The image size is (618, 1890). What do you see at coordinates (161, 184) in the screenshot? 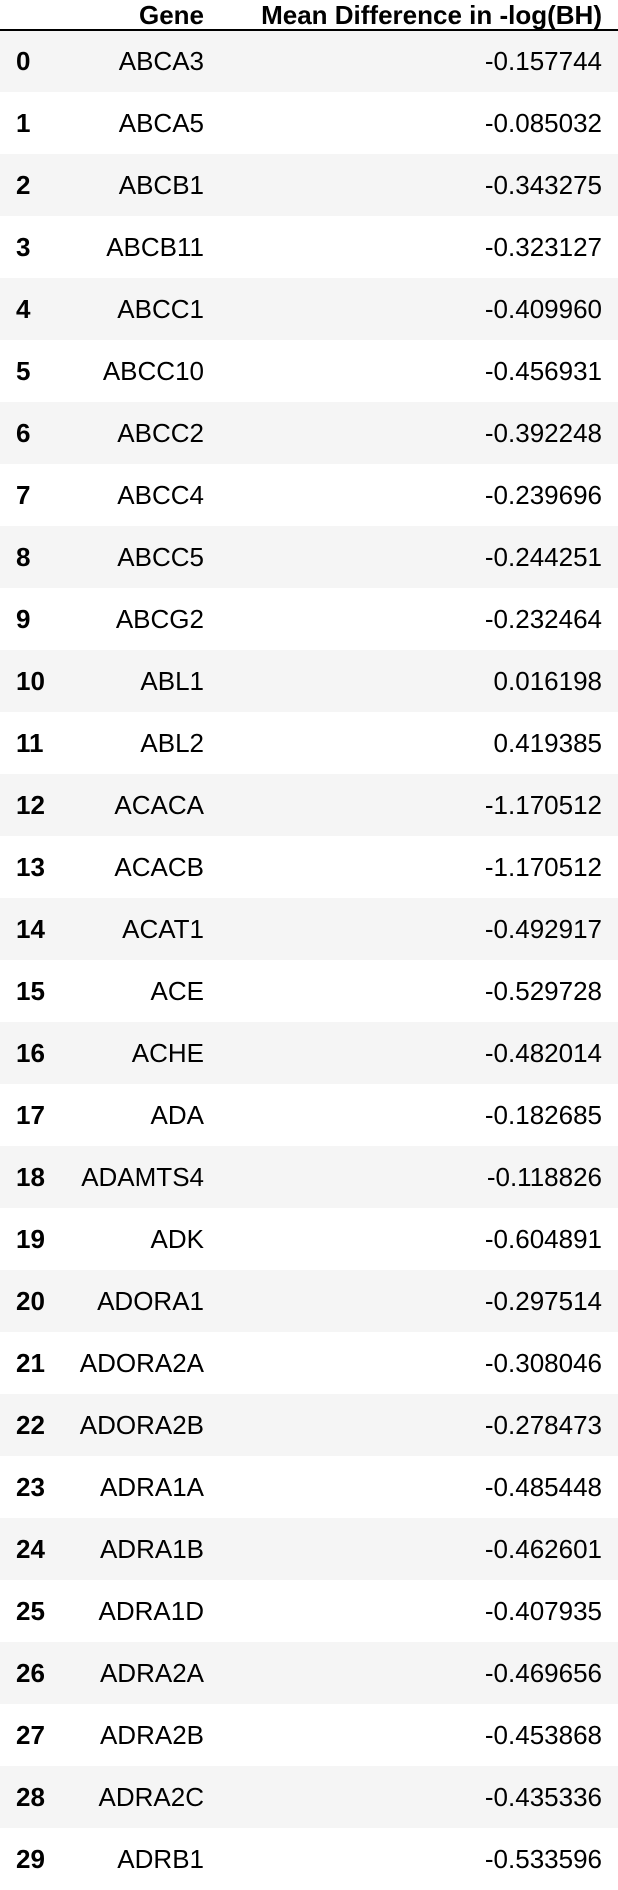
I see `gene-cell: ABCB1` at bounding box center [161, 184].